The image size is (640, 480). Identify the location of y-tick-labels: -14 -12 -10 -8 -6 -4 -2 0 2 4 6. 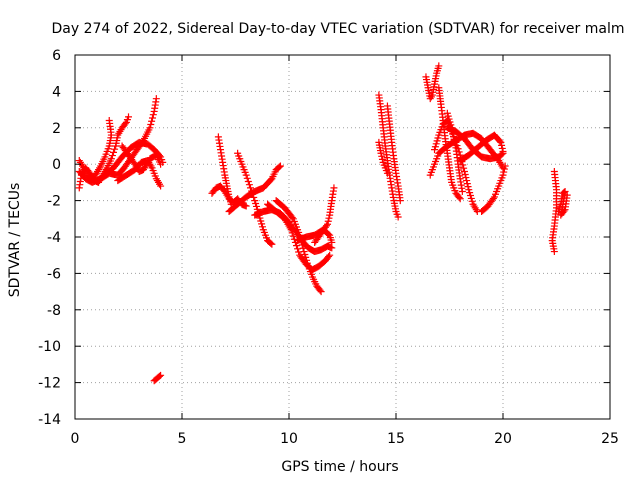
(49, 238).